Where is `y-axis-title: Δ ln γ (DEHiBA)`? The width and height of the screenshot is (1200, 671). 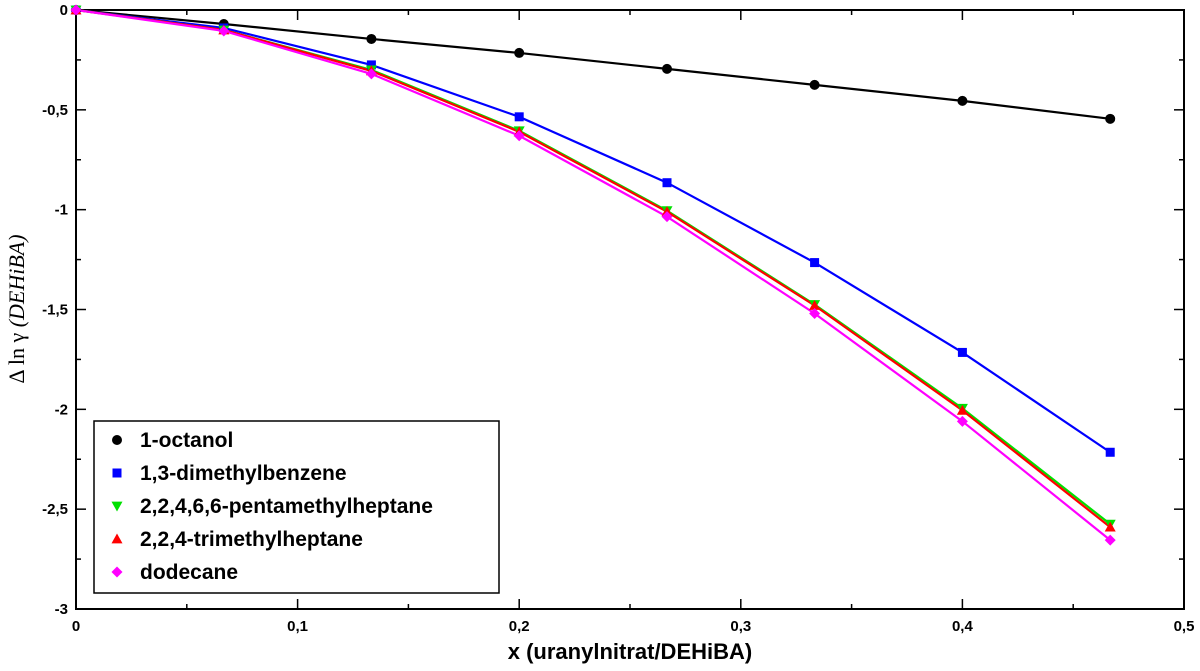
y-axis-title: Δ ln γ (DEHiBA) is located at coordinates (16, 308).